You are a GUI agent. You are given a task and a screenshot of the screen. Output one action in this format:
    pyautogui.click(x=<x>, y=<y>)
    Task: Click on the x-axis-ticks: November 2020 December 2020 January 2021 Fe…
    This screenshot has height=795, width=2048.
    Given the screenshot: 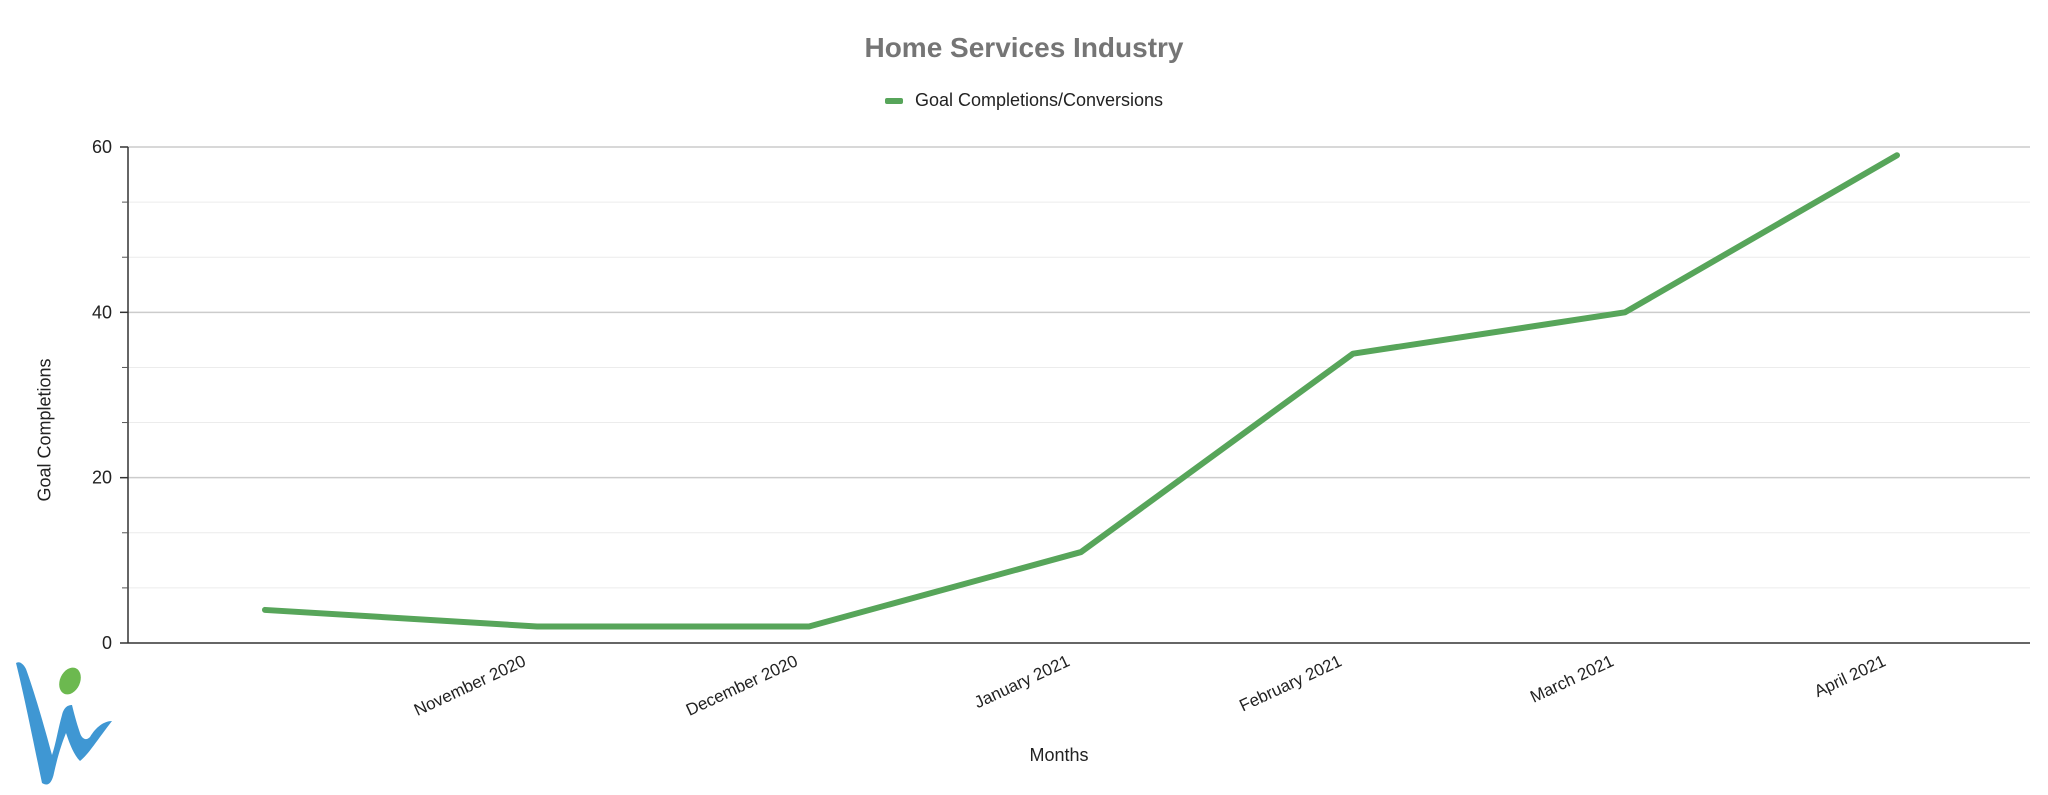 What is the action you would take?
    pyautogui.click(x=1150, y=685)
    